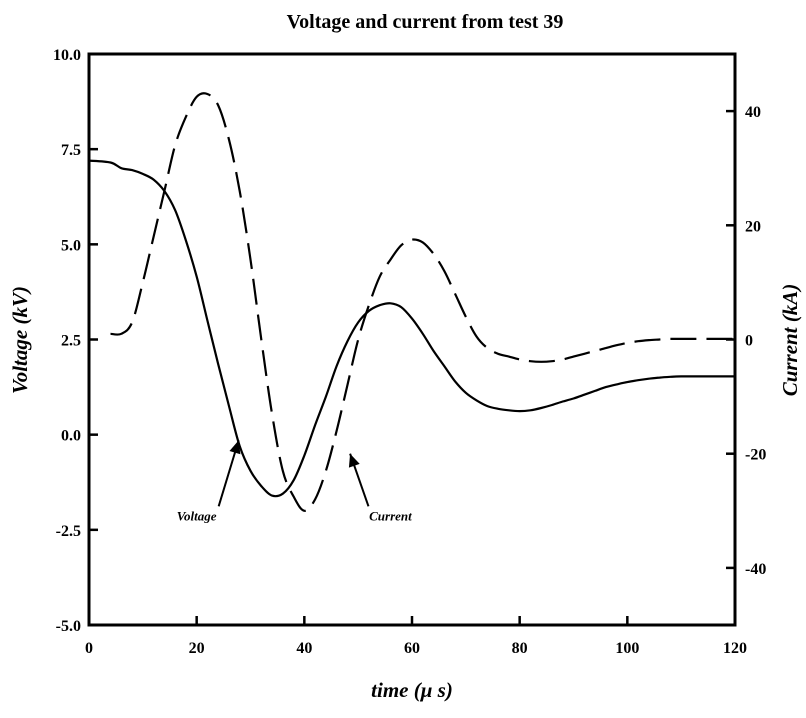 The width and height of the screenshot is (806, 718). Describe the element at coordinates (68, 626) in the screenshot. I see `y-left-tick-label: -5.0` at that location.